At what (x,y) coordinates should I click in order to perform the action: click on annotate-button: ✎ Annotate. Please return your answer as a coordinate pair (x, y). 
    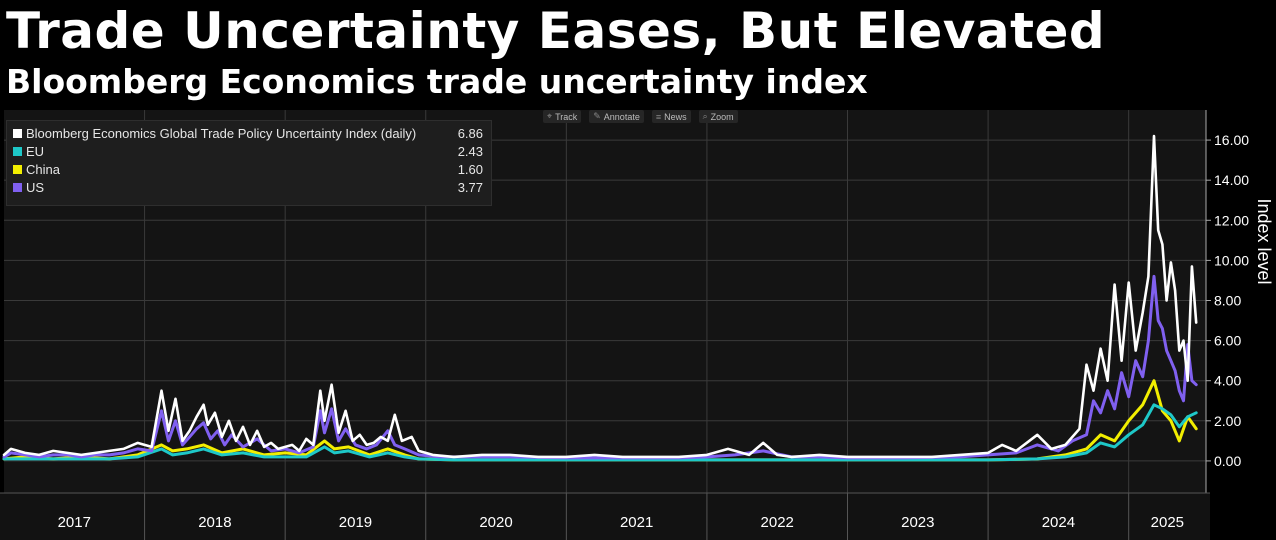
    Looking at the image, I should click on (616, 116).